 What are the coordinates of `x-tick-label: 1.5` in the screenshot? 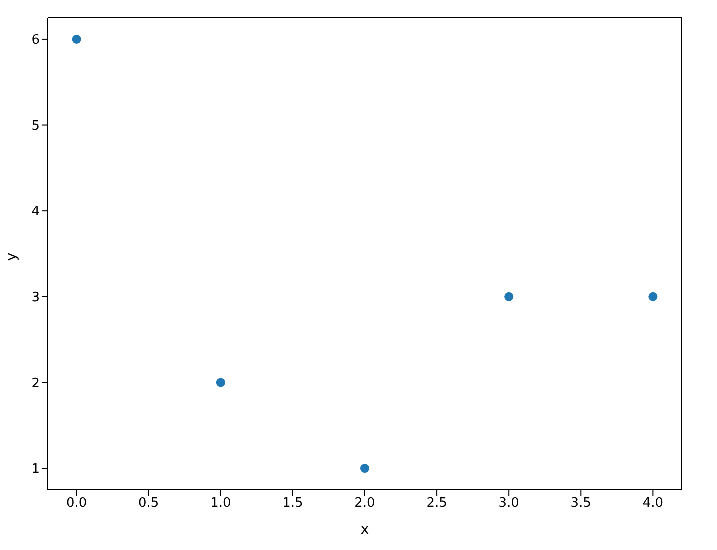 It's located at (293, 504).